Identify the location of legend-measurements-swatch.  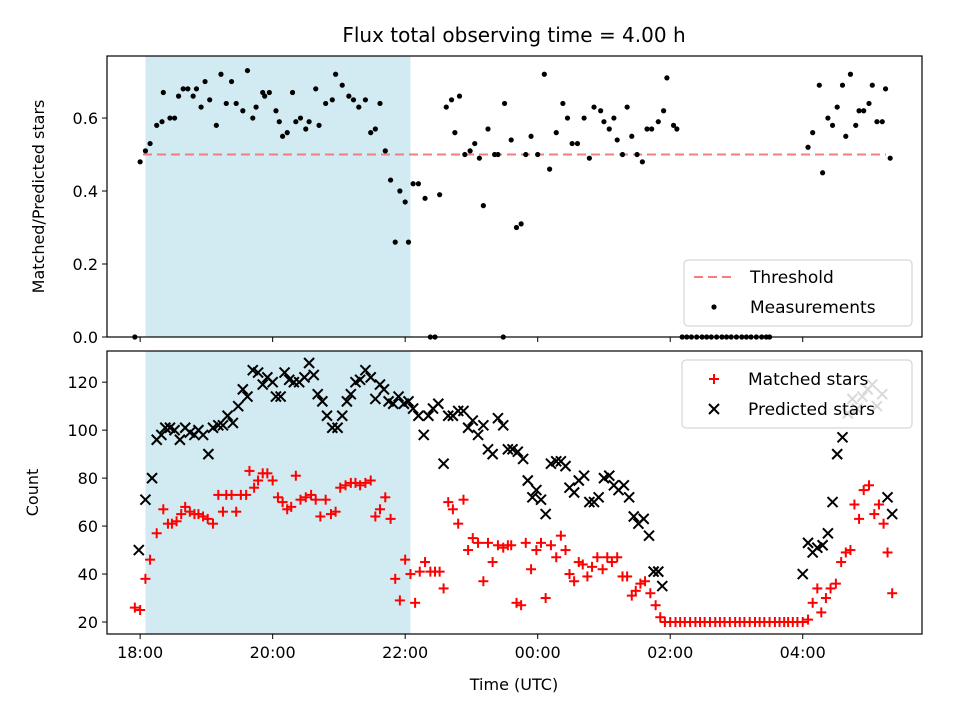
(714, 307).